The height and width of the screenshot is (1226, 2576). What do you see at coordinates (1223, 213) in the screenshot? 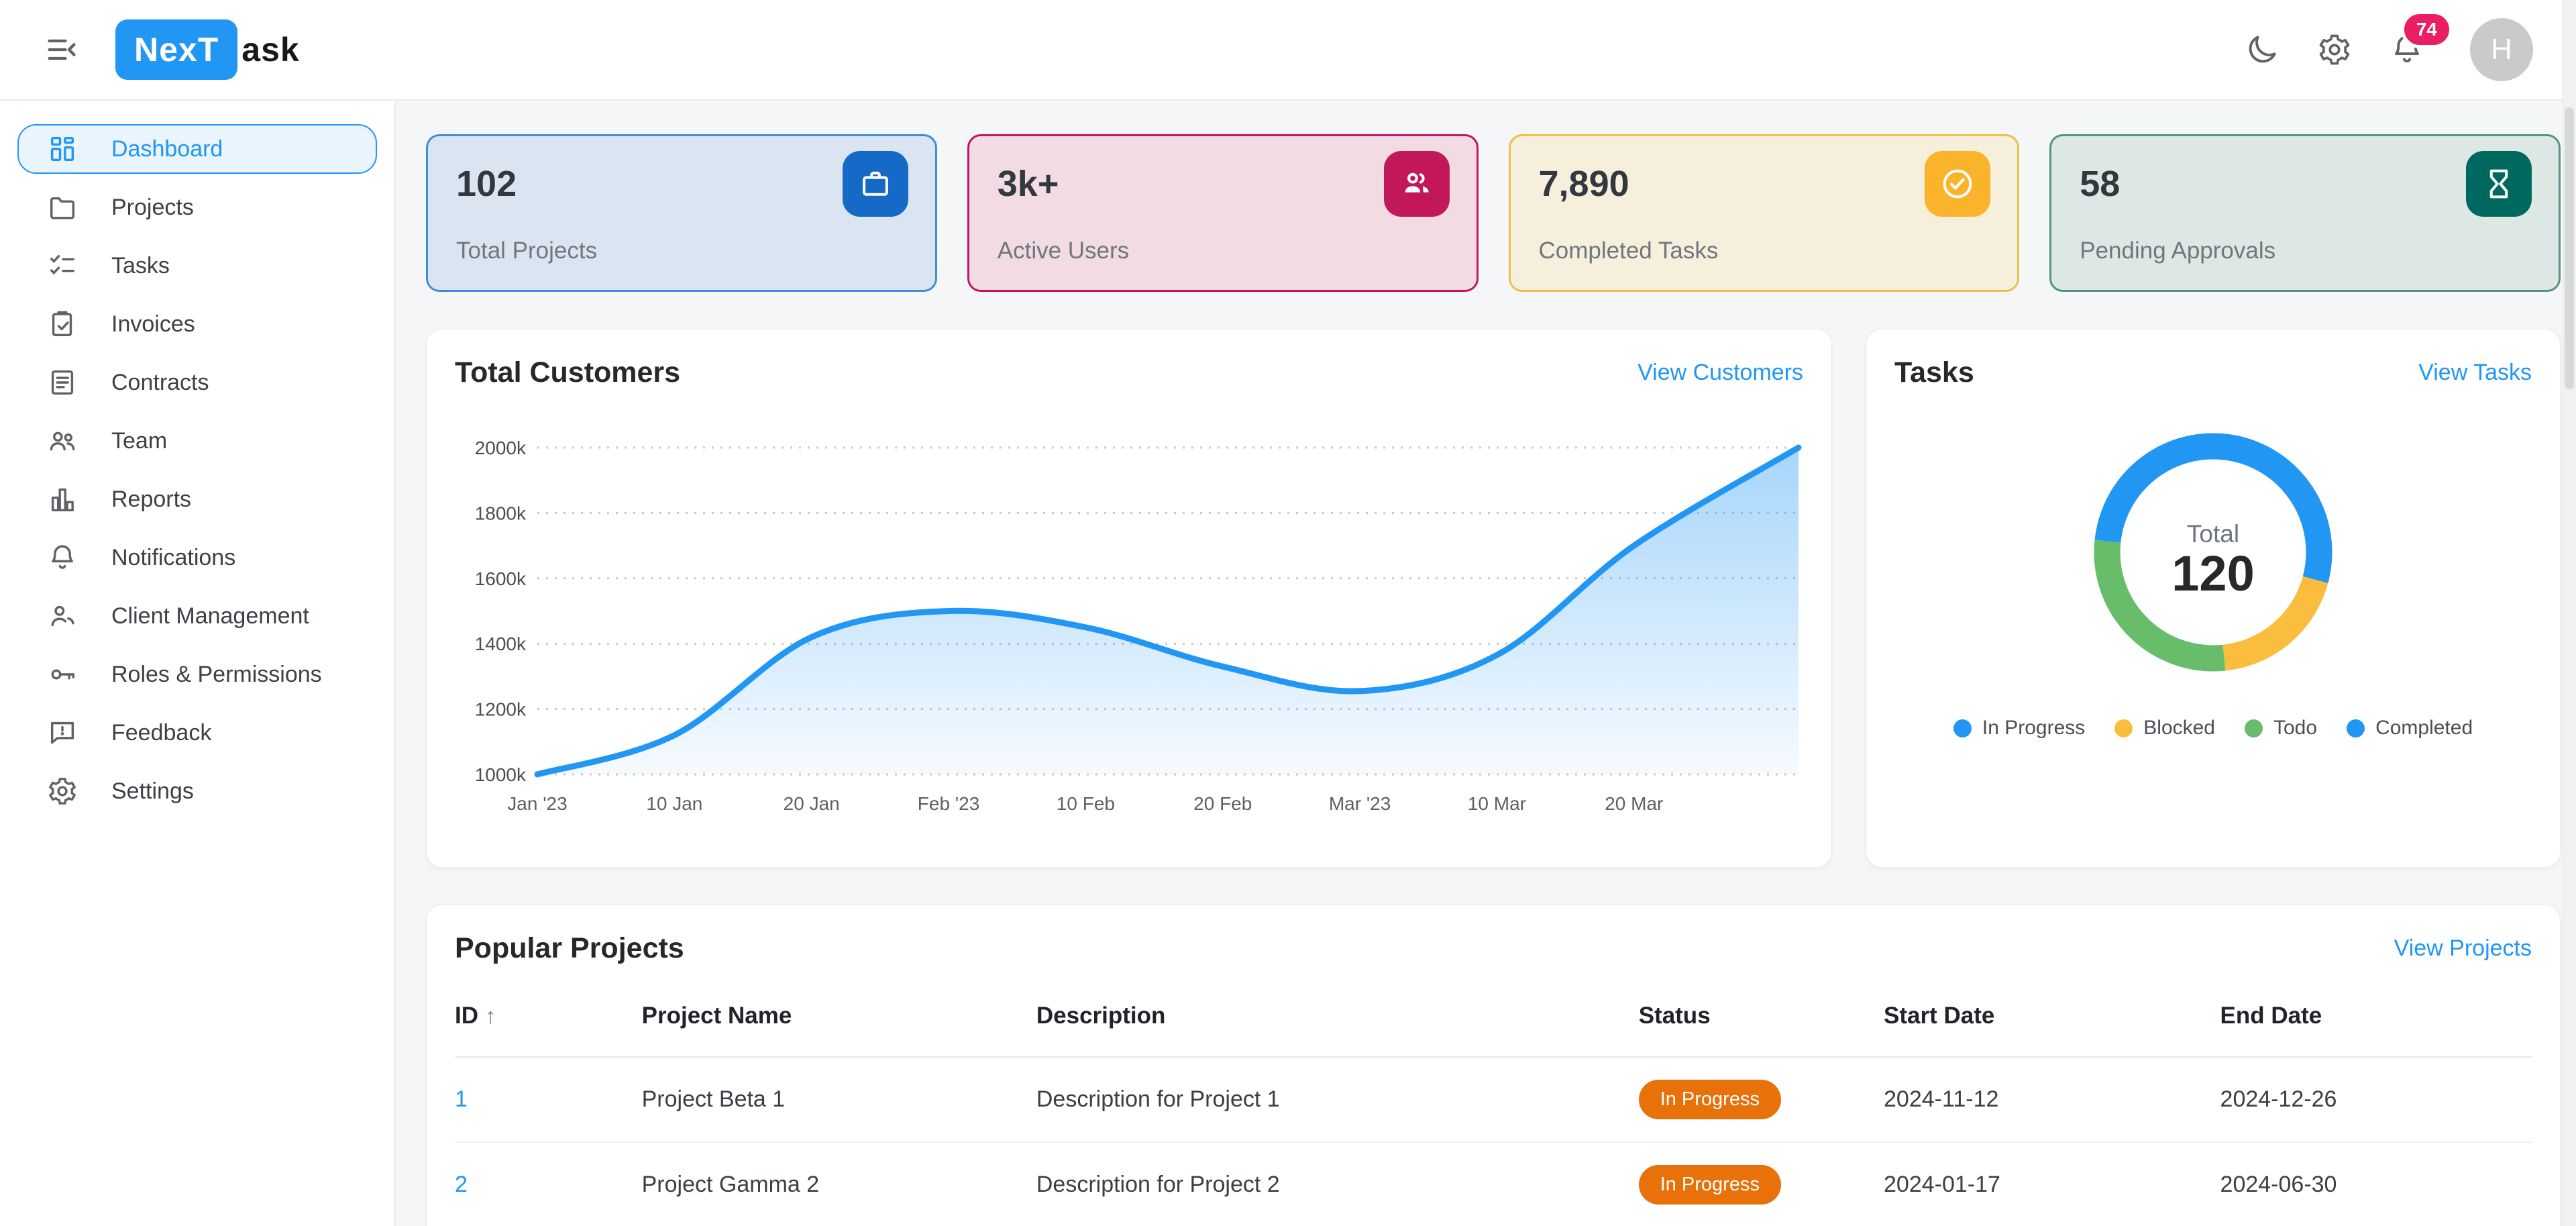
I see `stat-card-active-users: 3k+ Active Users` at bounding box center [1223, 213].